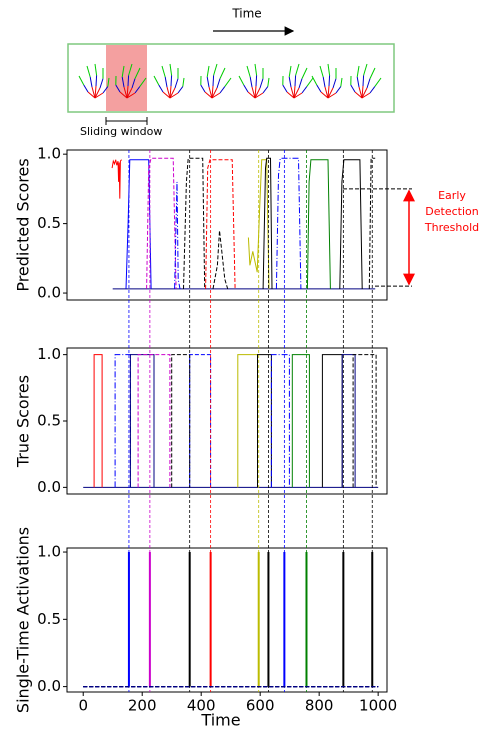  What do you see at coordinates (23, 620) in the screenshot?
I see `y-axis-label: Single-Time Activations` at bounding box center [23, 620].